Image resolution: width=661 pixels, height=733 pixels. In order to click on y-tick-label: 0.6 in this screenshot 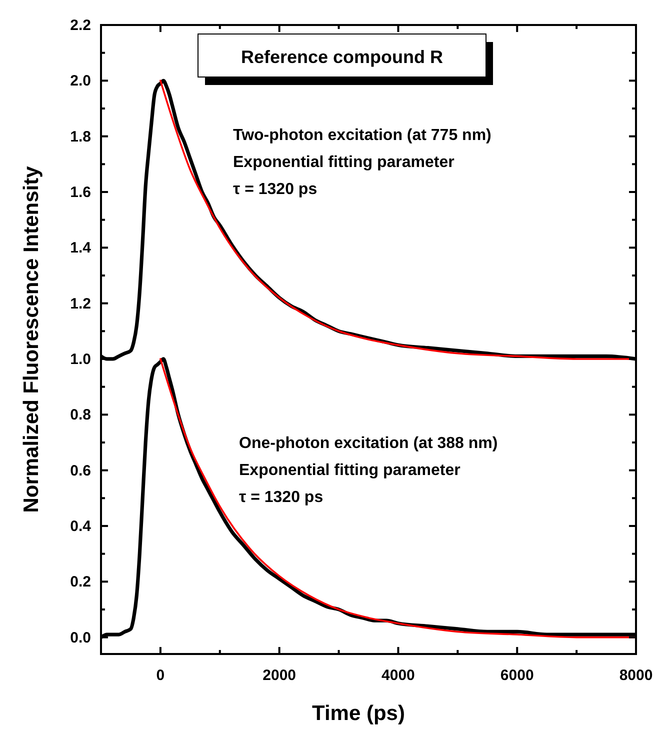, I will do `click(80, 471)`.